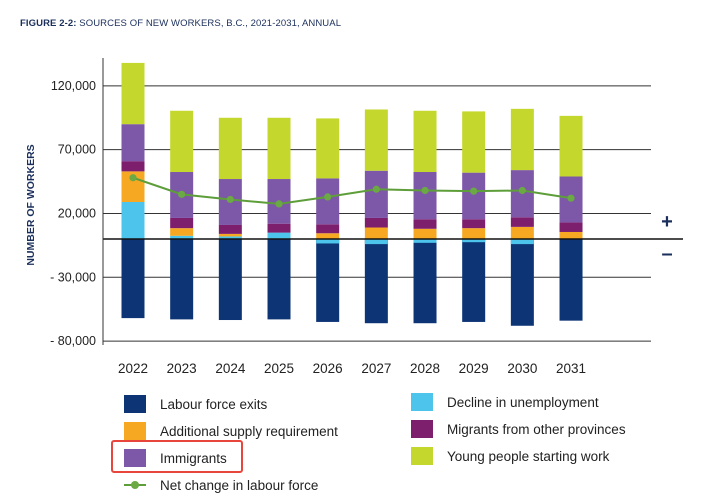  I want to click on y-tick-label: 20,000, so click(77, 213).